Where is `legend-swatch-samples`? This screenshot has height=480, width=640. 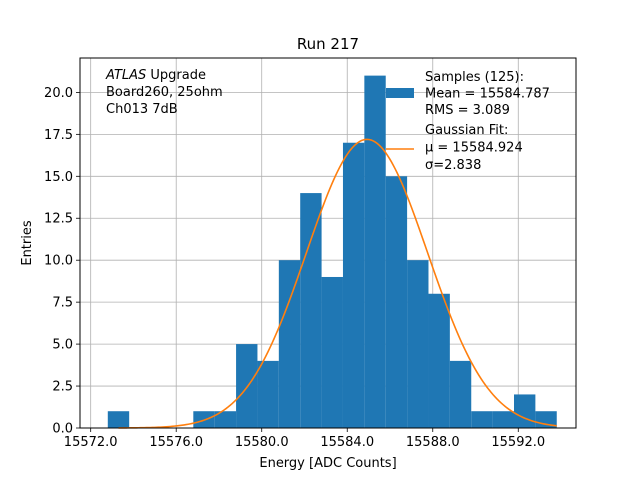 legend-swatch-samples is located at coordinates (400, 93).